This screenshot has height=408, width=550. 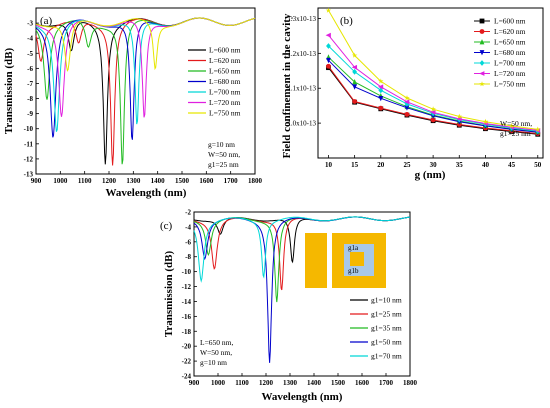 What do you see at coordinates (314, 383) in the screenshot?
I see `x-tick-label: 1400` at bounding box center [314, 383].